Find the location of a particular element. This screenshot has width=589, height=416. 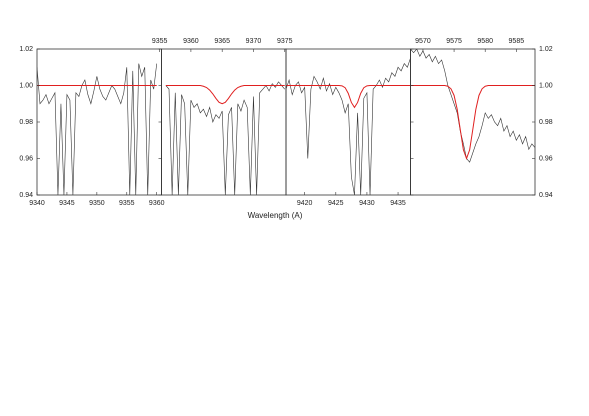

x-tick-label: 9585 is located at coordinates (517, 41).